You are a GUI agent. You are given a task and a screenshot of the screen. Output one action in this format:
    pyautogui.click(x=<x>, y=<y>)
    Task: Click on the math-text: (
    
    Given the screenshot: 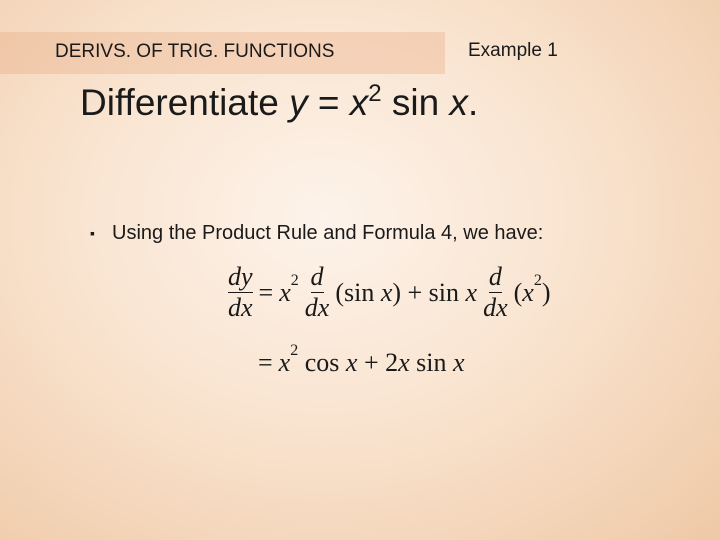 What is the action you would take?
    pyautogui.click(x=518, y=292)
    